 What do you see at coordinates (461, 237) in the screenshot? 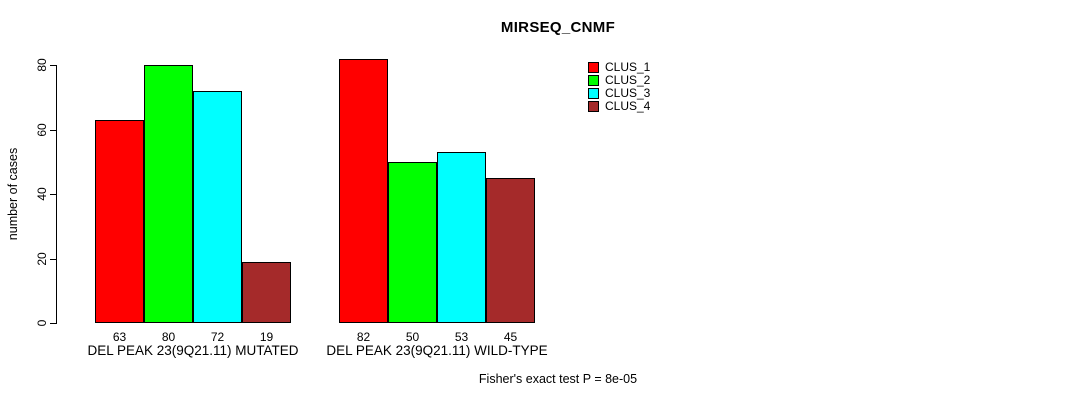
I see `bar-clus_3-group2` at bounding box center [461, 237].